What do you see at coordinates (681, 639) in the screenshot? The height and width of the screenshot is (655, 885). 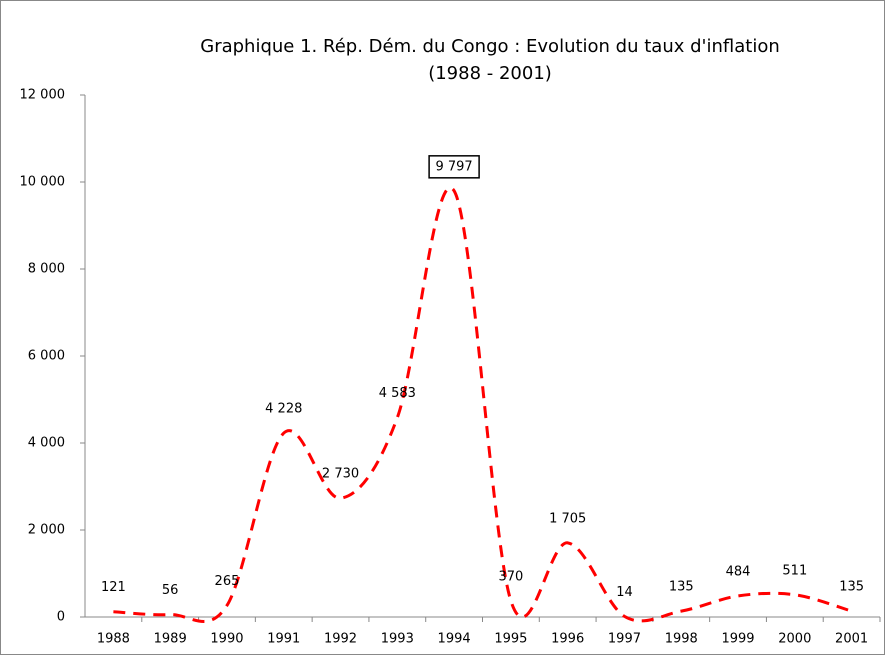 I see `x-tick-label: 1998` at bounding box center [681, 639].